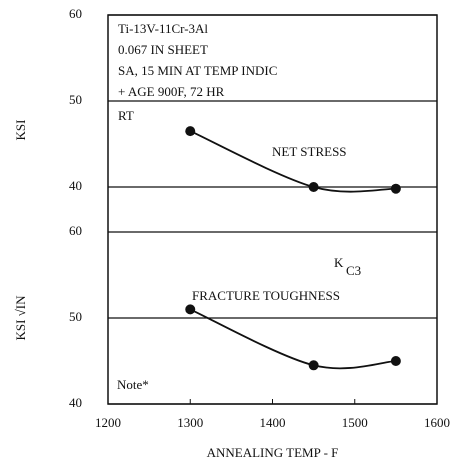 The width and height of the screenshot is (463, 465). Describe the element at coordinates (126, 115) in the screenshot. I see `annotation: RT` at that location.